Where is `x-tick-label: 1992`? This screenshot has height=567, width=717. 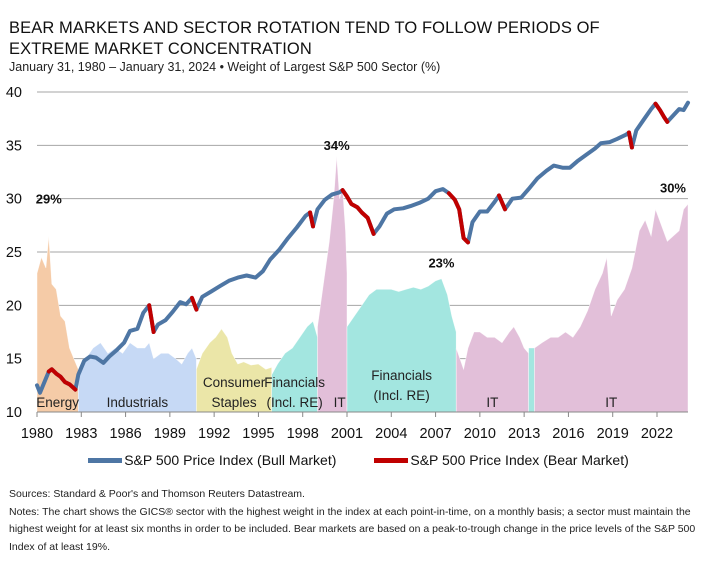
x-tick-label: 1992 is located at coordinates (214, 434).